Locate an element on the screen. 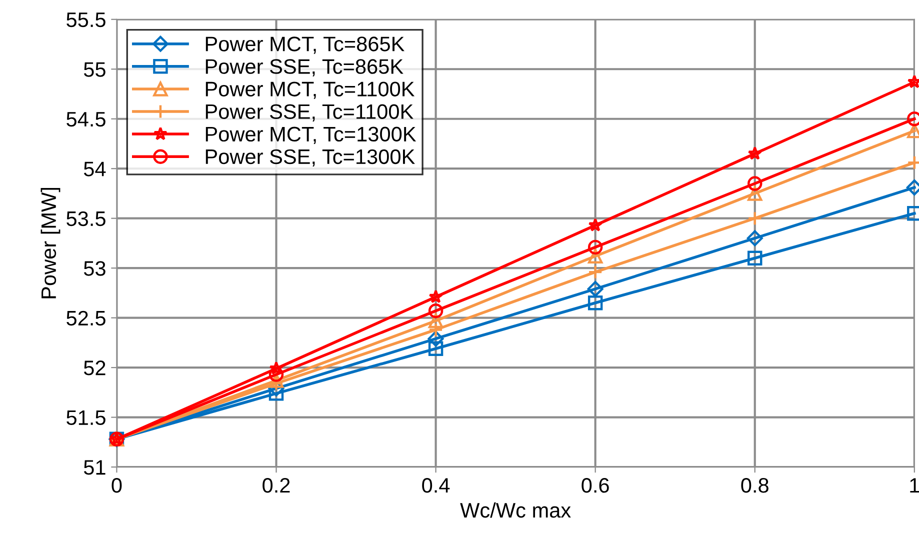 The height and width of the screenshot is (554, 919). legend-label: Power MCT, Tc=1100K is located at coordinates (310, 90).